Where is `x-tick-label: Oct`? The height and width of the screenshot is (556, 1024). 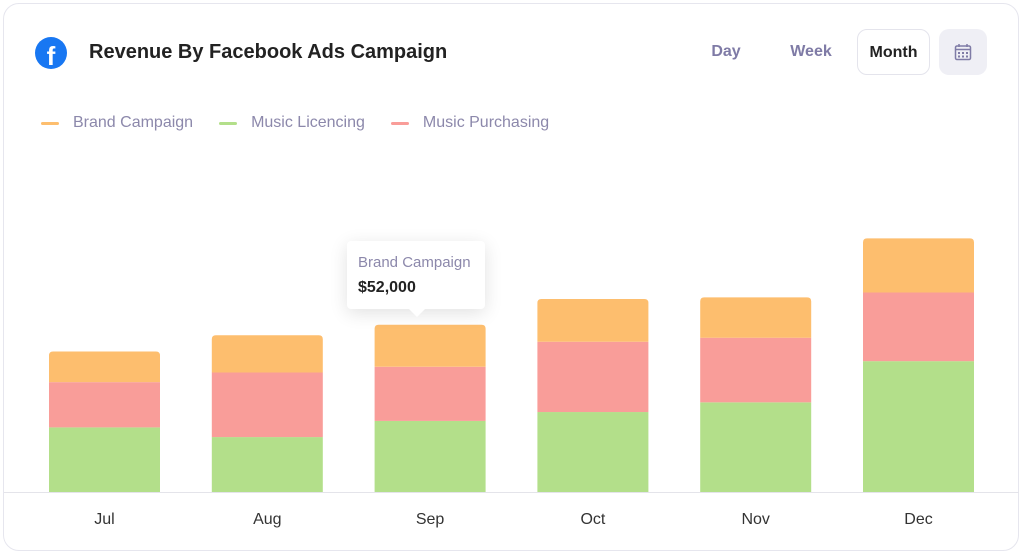
x-tick-label: Oct is located at coordinates (592, 519).